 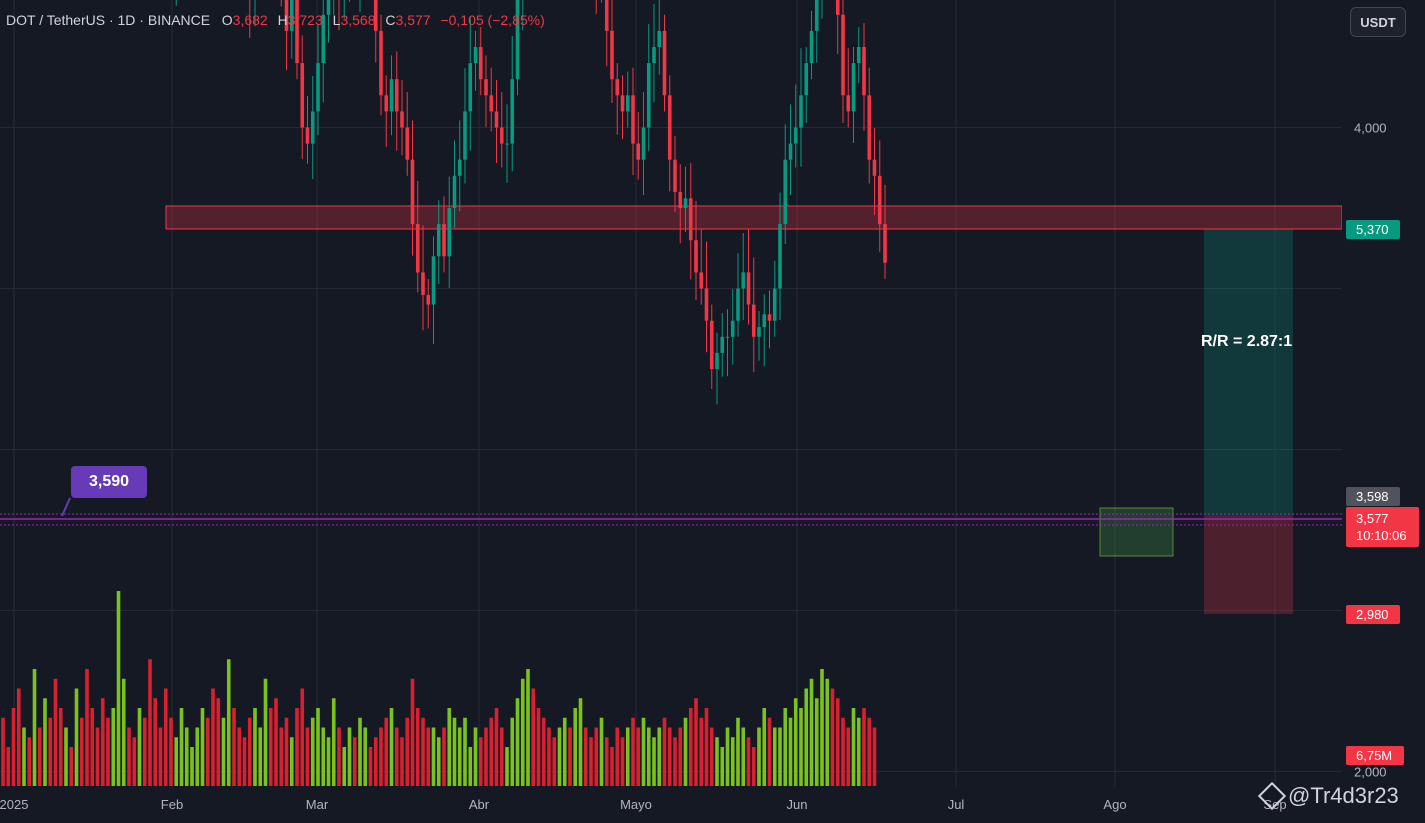 I want to click on resistance-zone, so click(x=754, y=217).